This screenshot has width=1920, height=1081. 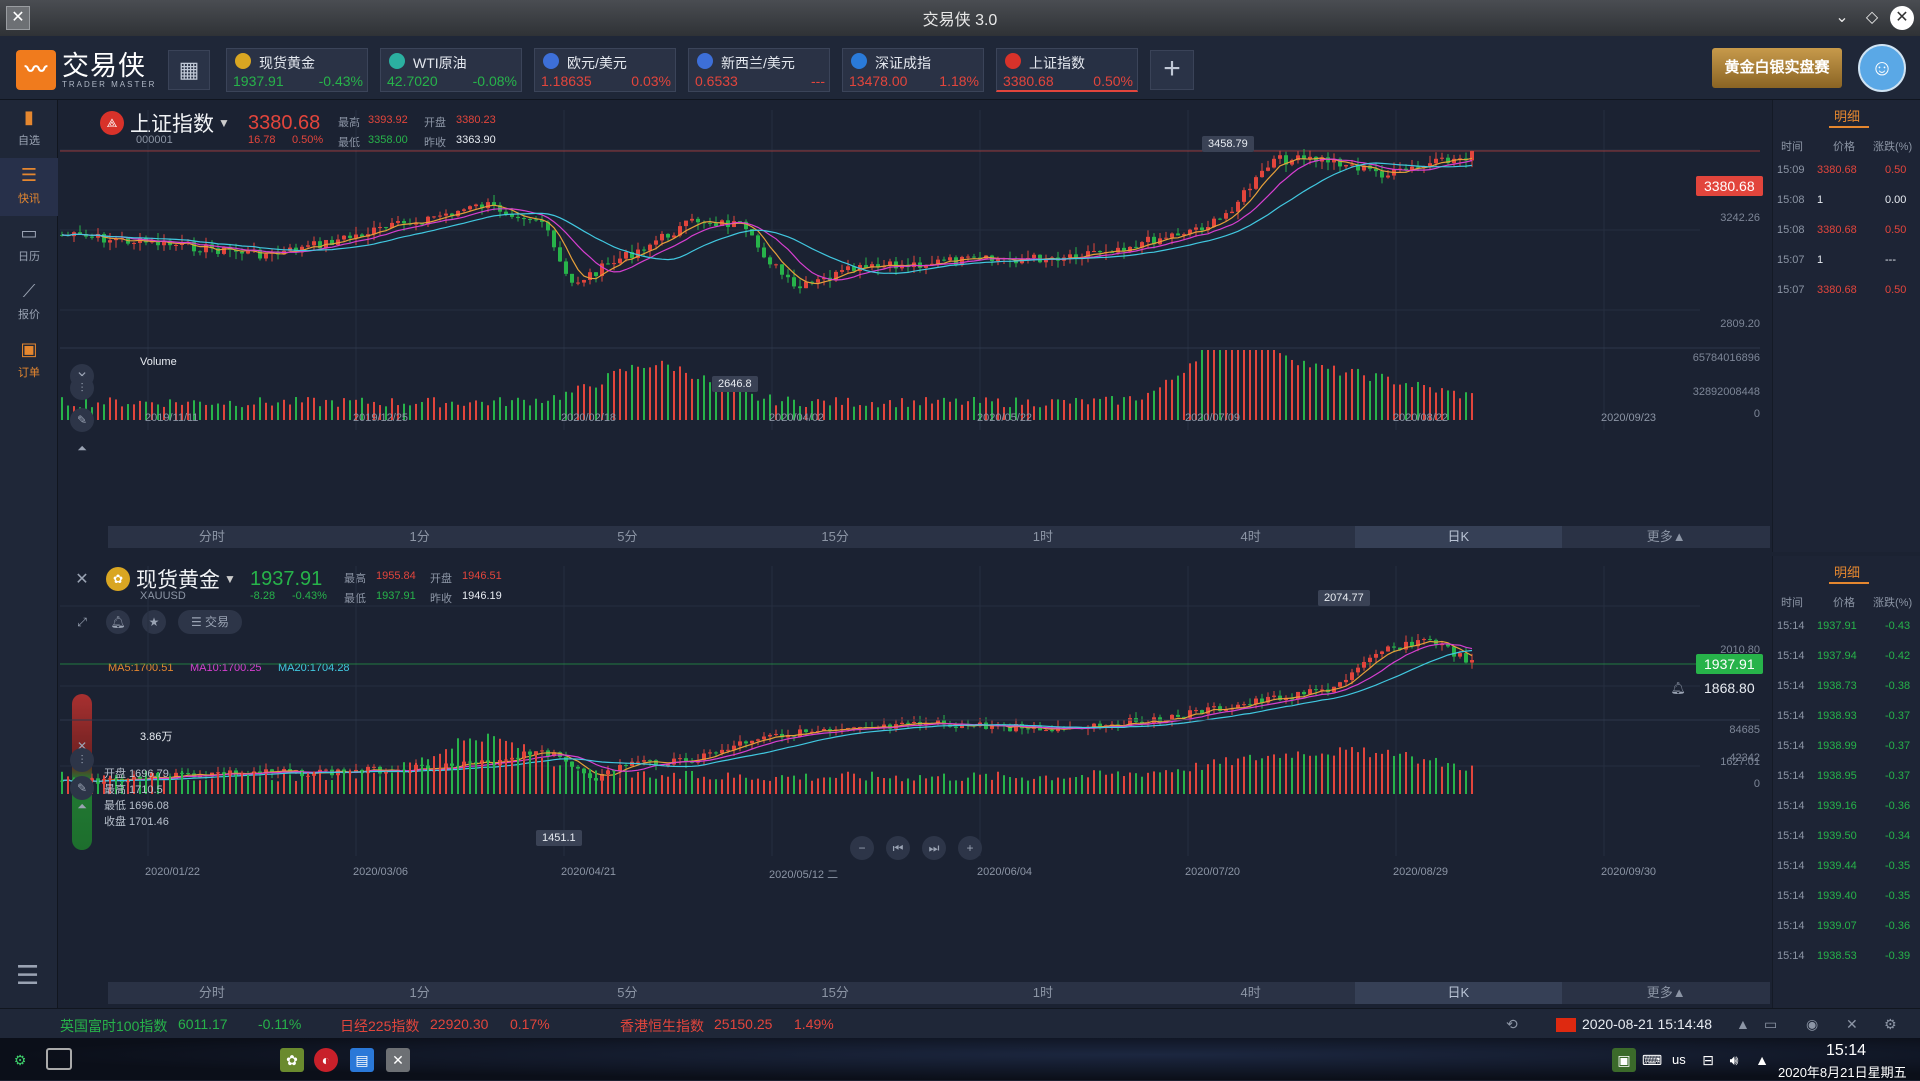 I want to click on volume-bars, so click(x=767, y=385).